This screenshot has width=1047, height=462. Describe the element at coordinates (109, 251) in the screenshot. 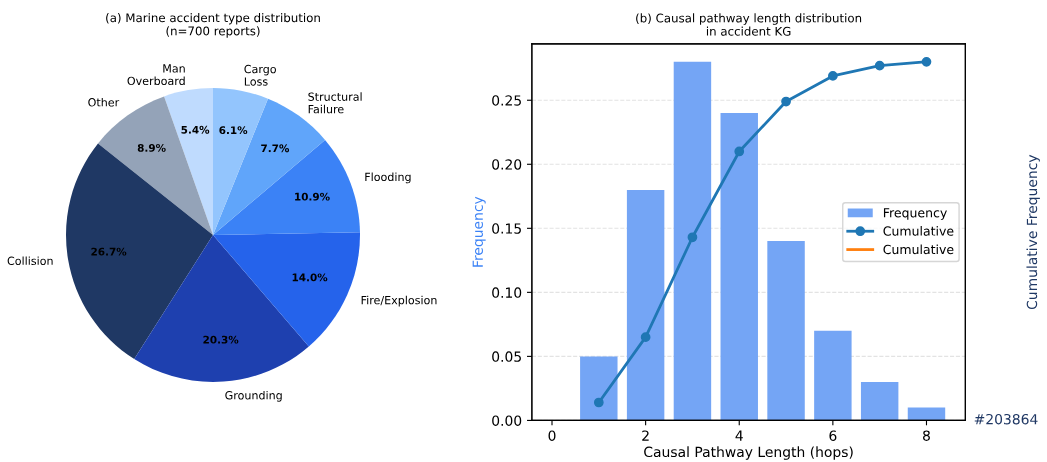

I see `data-label: 26.7%` at that location.